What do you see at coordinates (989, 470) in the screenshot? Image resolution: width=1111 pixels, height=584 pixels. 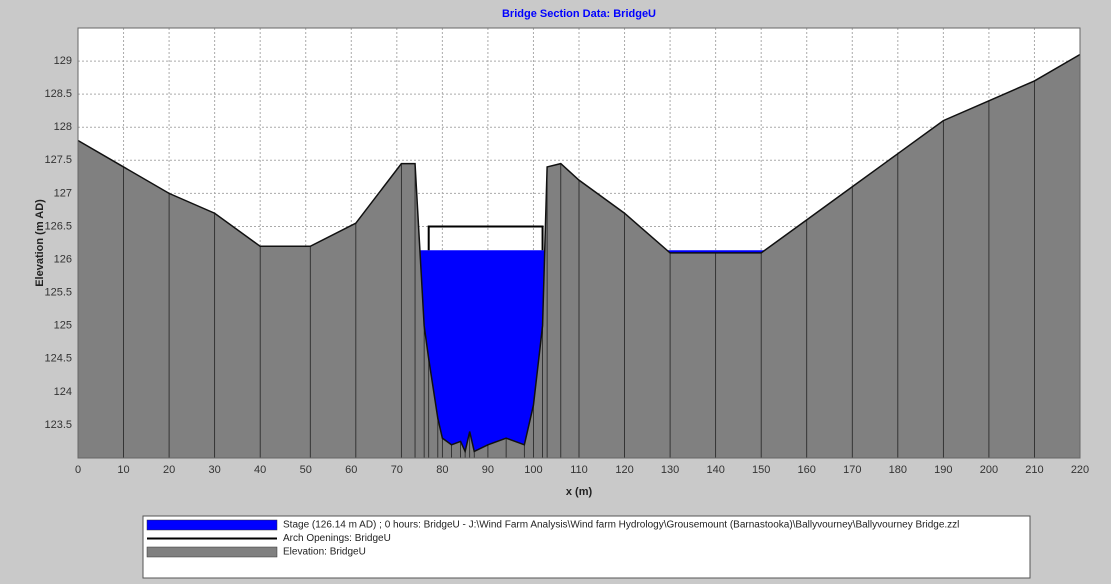 I see `x-tick-label: 200` at bounding box center [989, 470].